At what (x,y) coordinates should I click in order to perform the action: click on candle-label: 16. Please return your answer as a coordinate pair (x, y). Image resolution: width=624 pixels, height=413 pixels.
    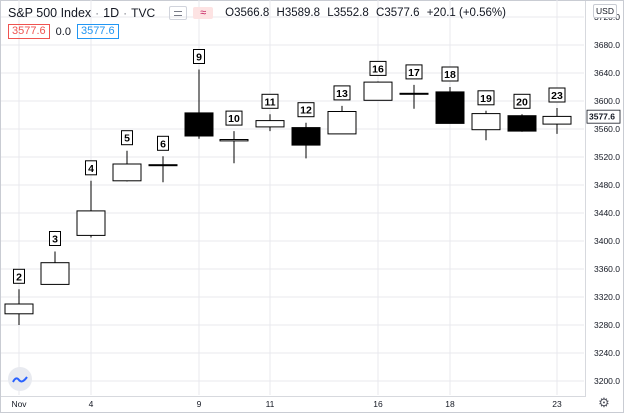
    Looking at the image, I should click on (378, 68).